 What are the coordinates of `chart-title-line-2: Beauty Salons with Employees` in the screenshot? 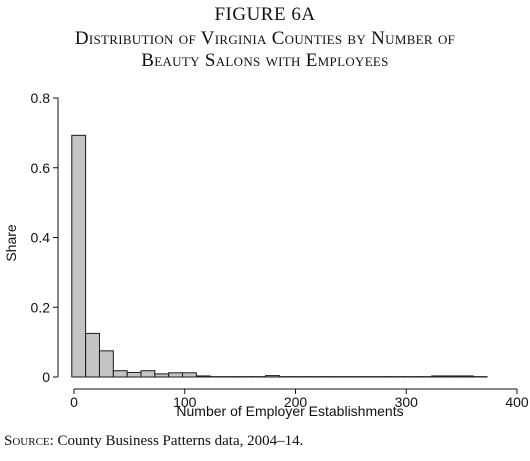 It's located at (265, 60).